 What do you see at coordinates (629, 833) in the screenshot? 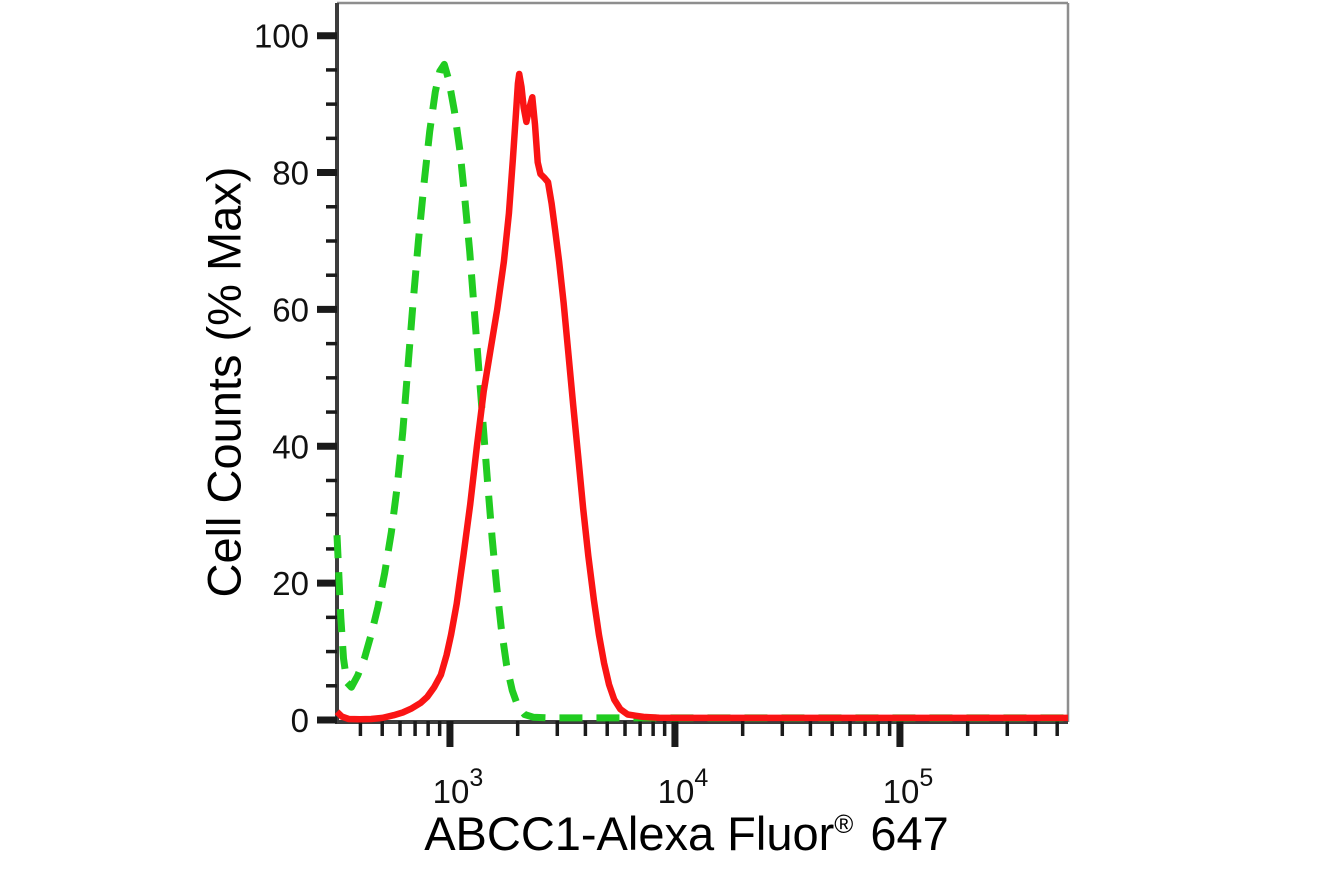
I see `x-axis-title-pre: ABCC1-Alexa Fluor` at bounding box center [629, 833].